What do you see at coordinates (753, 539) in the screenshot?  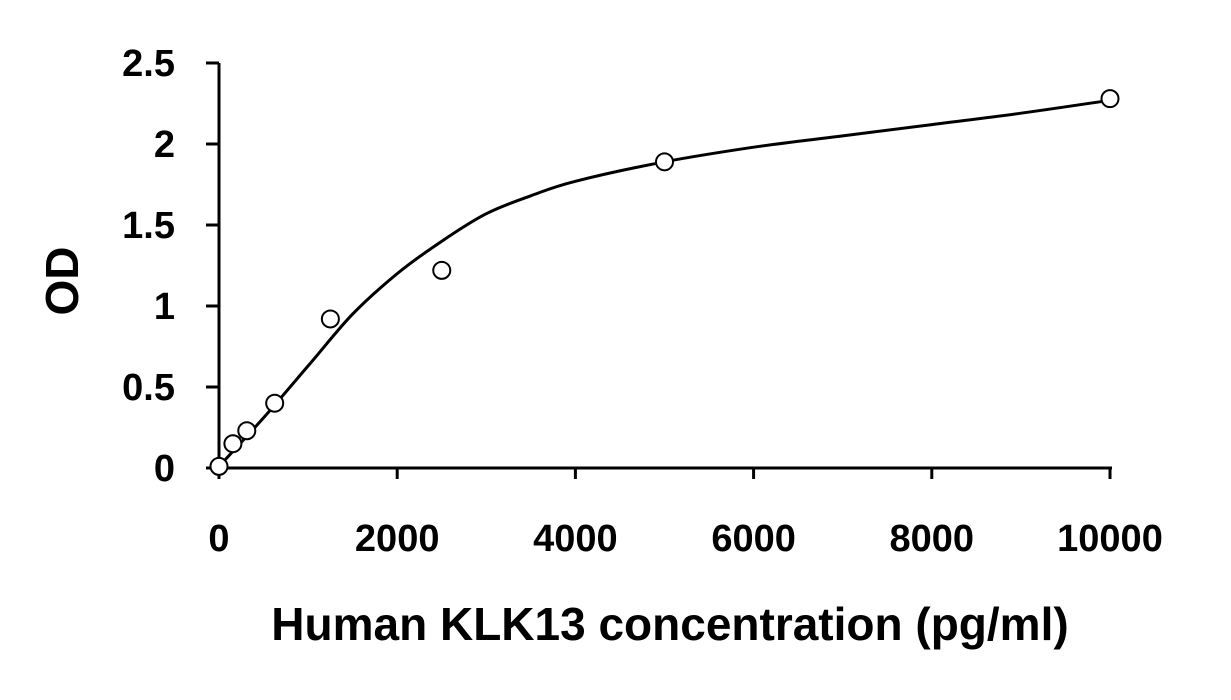 I see `x-tick-label: 6000` at bounding box center [753, 539].